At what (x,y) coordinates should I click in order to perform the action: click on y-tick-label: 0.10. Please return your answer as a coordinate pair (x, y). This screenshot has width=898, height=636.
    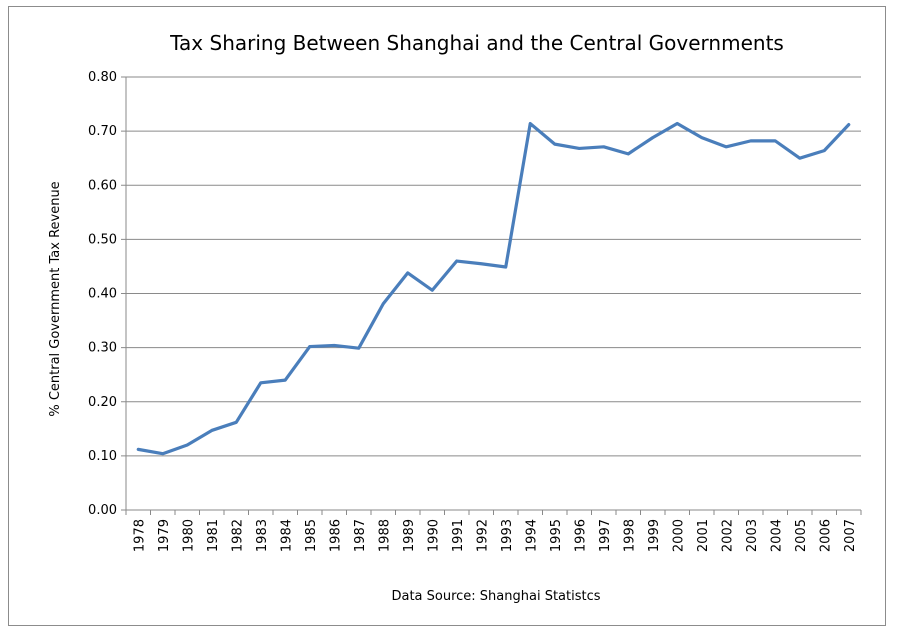
    Looking at the image, I should click on (102, 456).